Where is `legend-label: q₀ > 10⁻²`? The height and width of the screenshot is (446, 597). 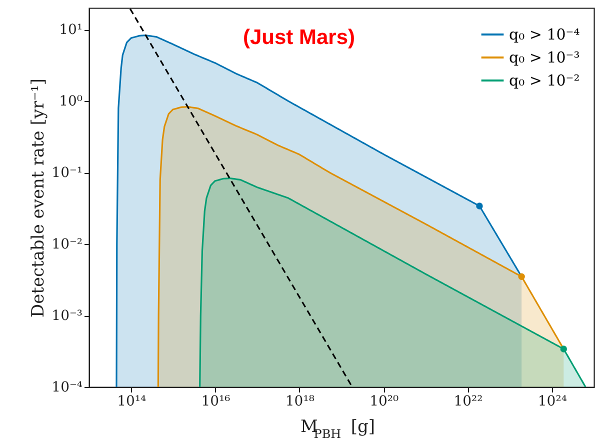
legend-label: q₀ > 10⁻² is located at coordinates (544, 81).